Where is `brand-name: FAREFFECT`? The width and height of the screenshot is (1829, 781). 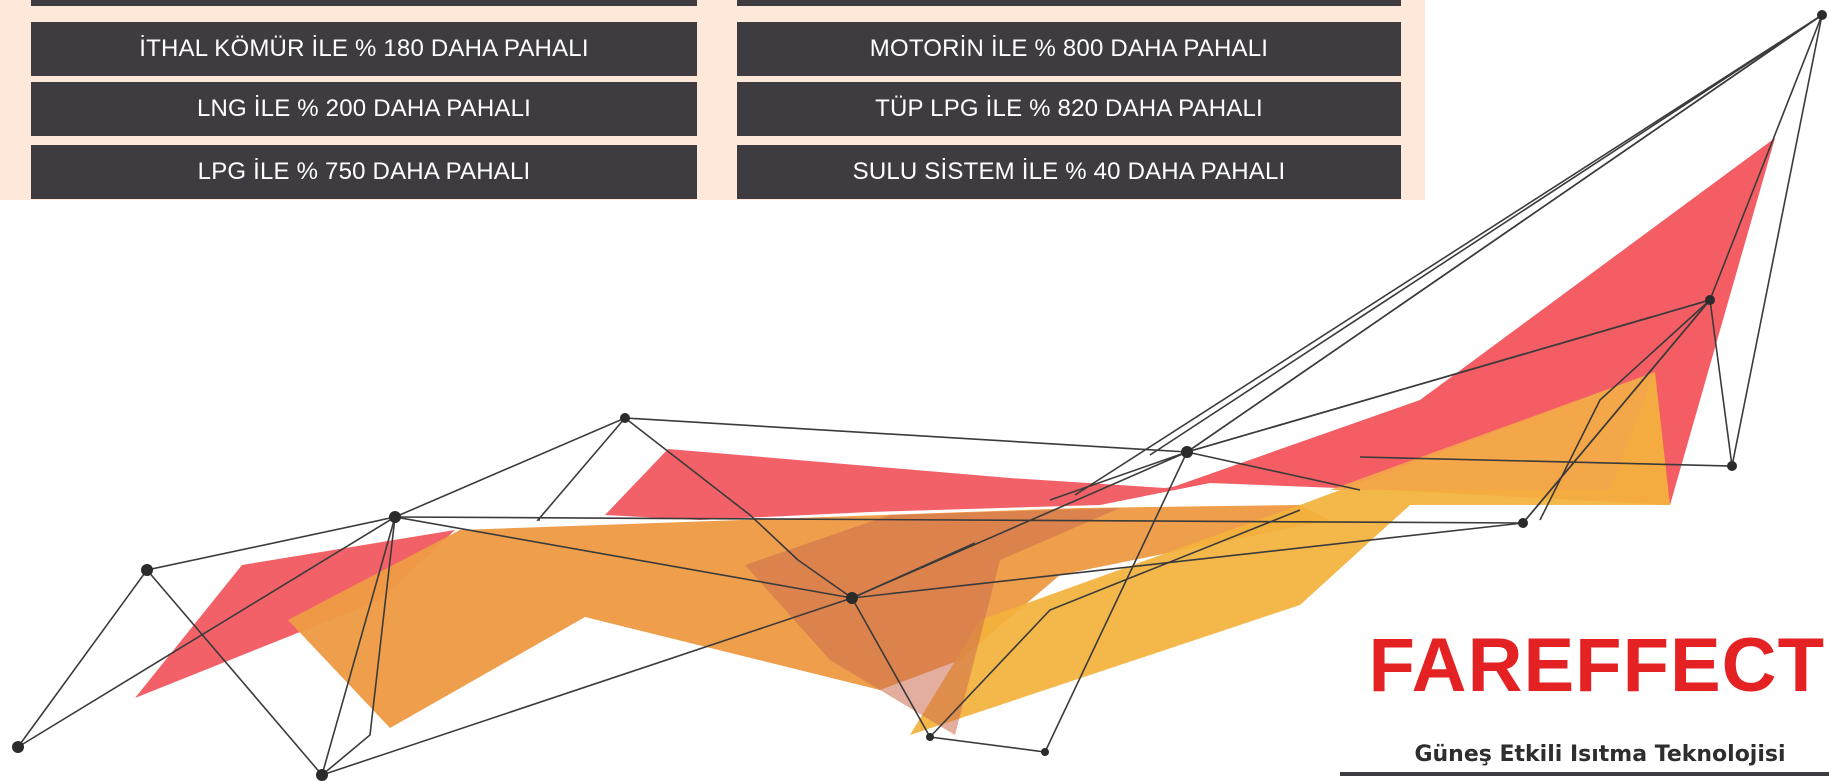 brand-name: FAREFFECT is located at coordinates (1596, 665).